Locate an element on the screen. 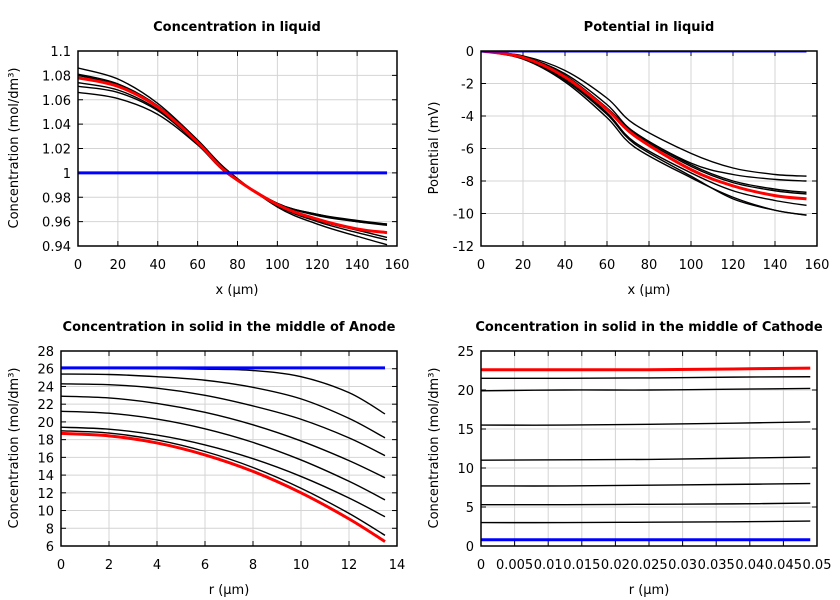 This screenshot has height=600, width=840. y-axis-label: Potential (mV) is located at coordinates (434, 148).